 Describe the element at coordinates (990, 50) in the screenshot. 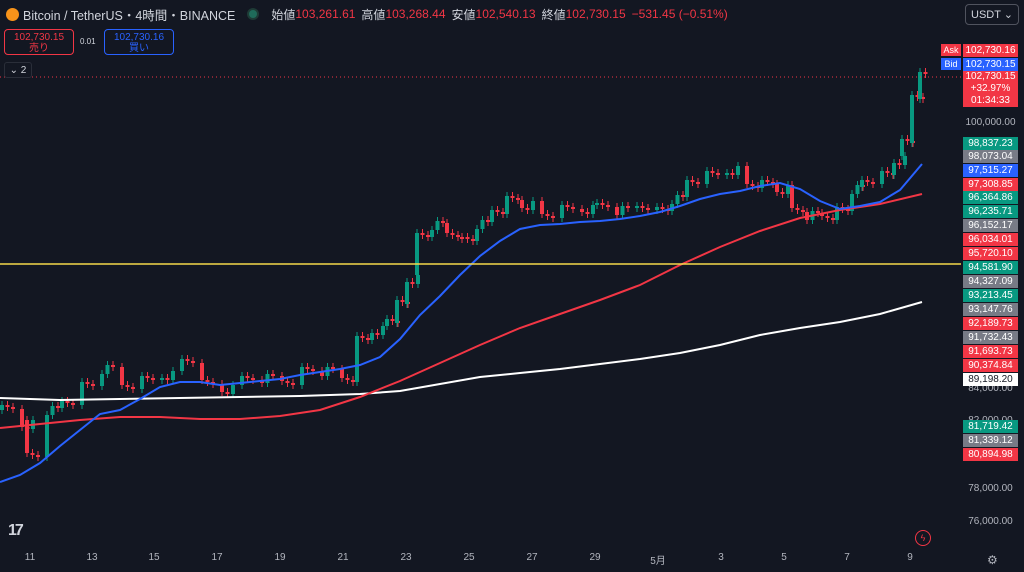

I see `ask-price-label: 102,730.16` at that location.